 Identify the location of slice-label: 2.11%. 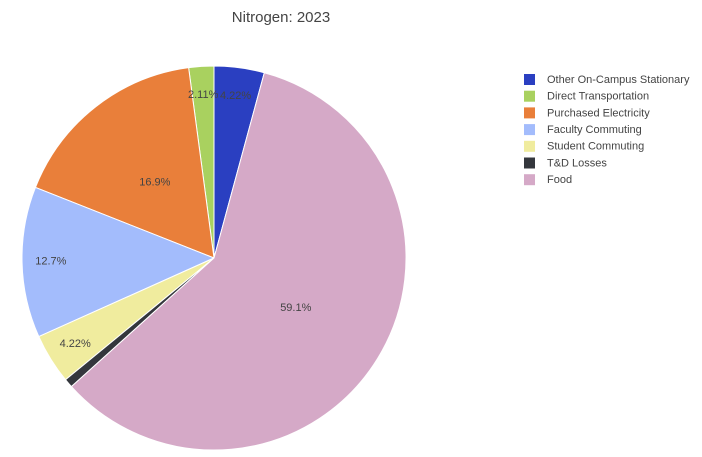
(203, 95).